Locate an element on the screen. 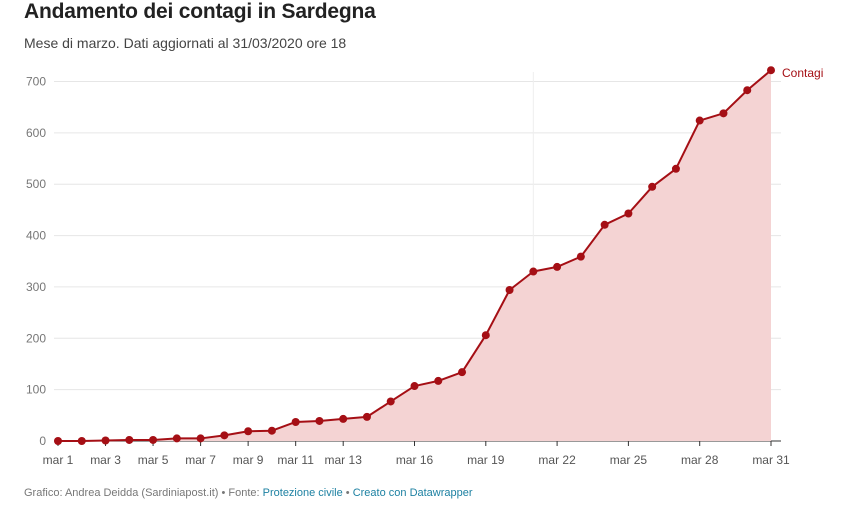 The image size is (845, 513). x-tick-label: mar 22 is located at coordinates (557, 460).